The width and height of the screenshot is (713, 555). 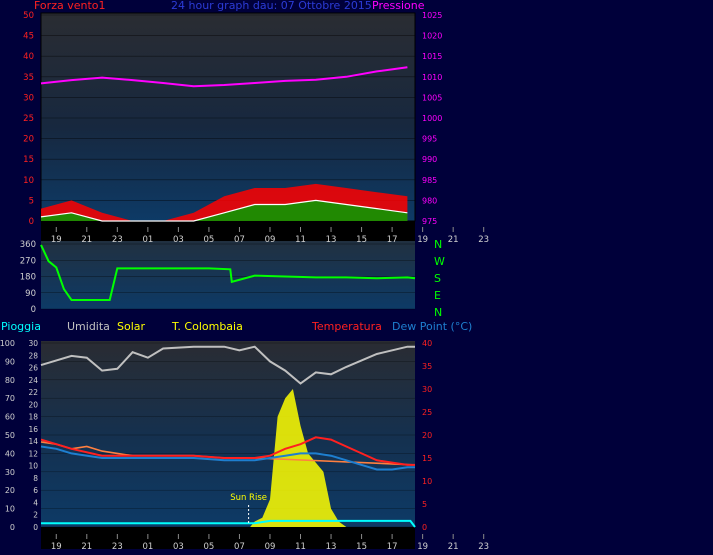 What do you see at coordinates (28, 57) in the screenshot?
I see `wind-axis-tick: 40` at bounding box center [28, 57].